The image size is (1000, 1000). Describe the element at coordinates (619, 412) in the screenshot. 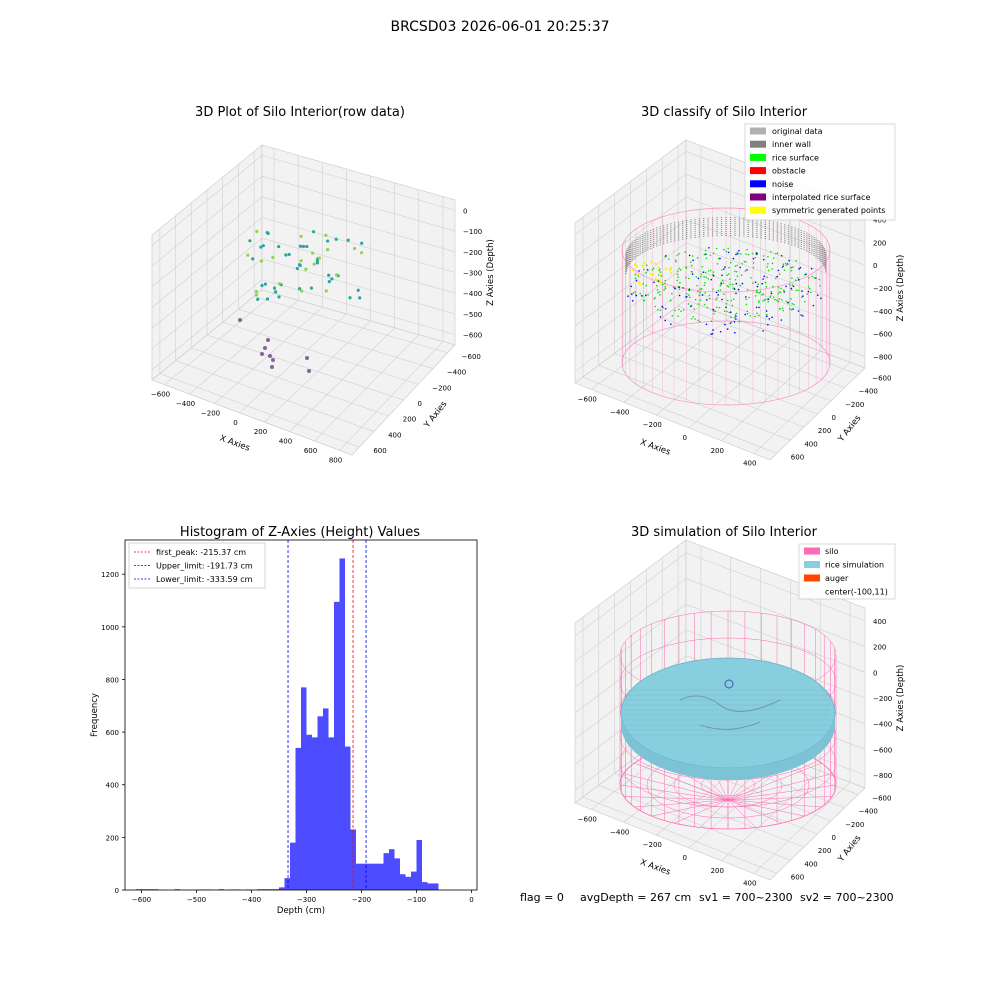

I see `p2-xtick: −400` at that location.